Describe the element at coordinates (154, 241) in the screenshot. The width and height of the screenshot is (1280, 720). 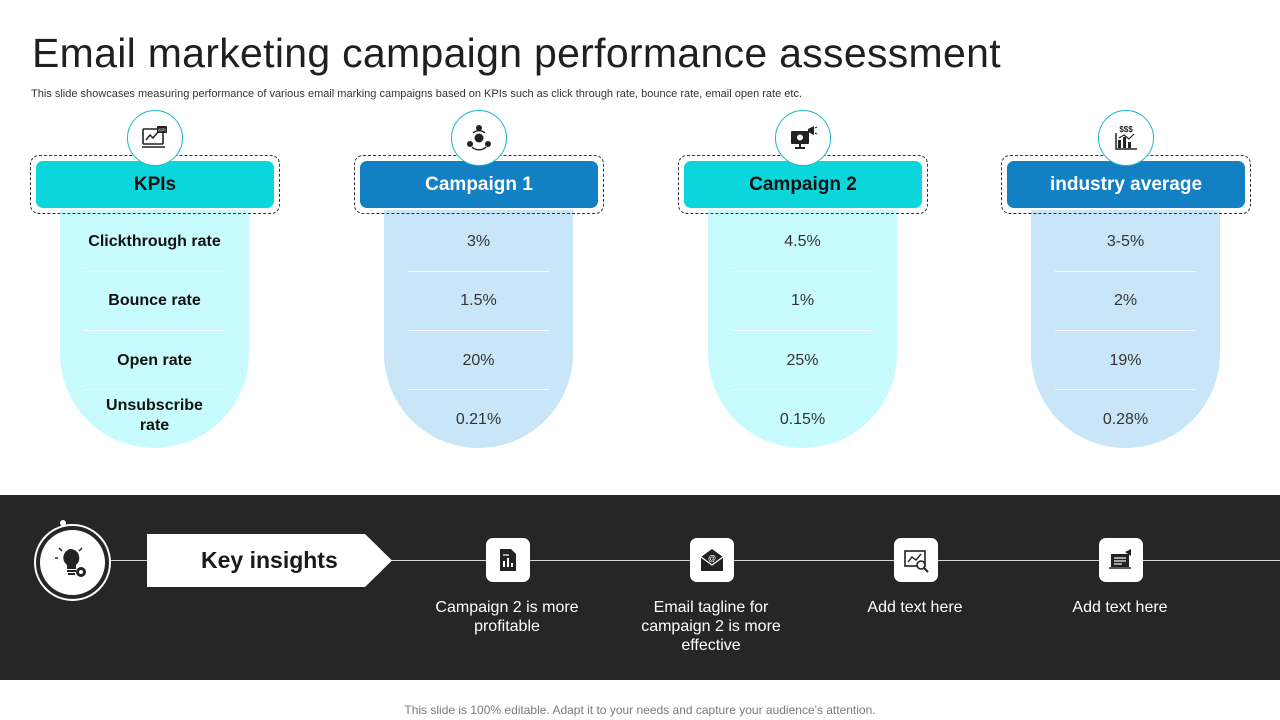
I see `kpi-cell: Clickthrough rate` at that location.